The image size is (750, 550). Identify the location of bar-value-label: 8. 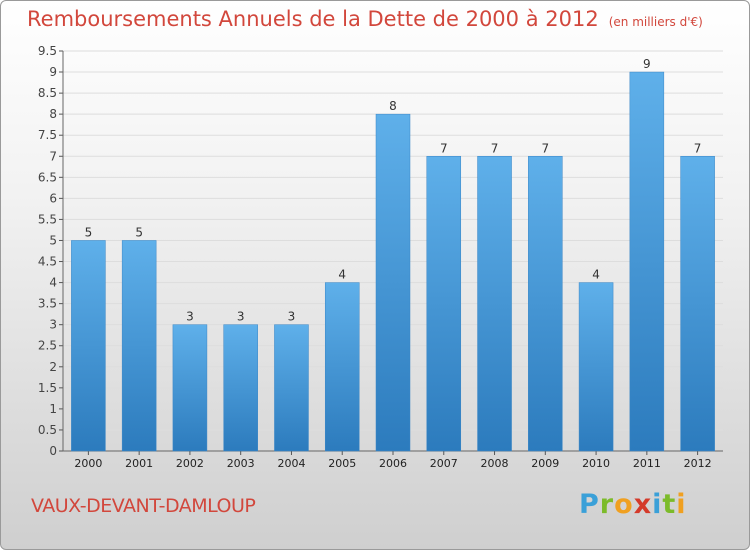
(393, 106).